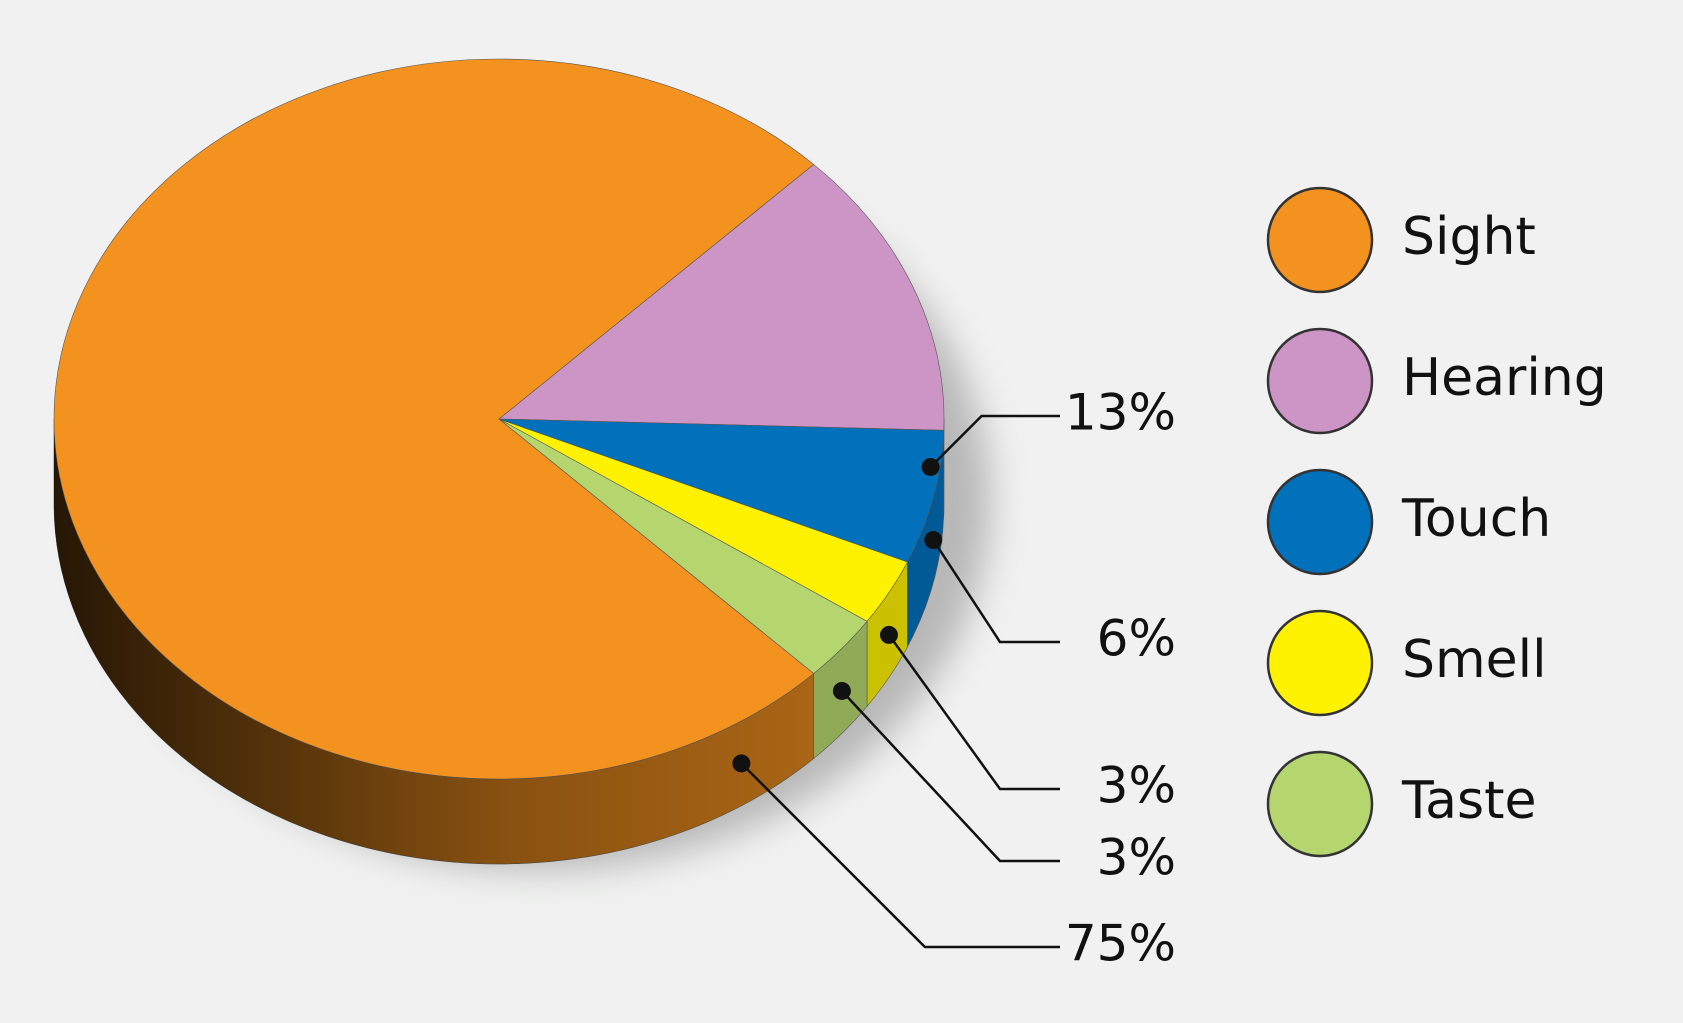 The height and width of the screenshot is (1023, 1683). What do you see at coordinates (1120, 944) in the screenshot?
I see `value-label: 75%` at bounding box center [1120, 944].